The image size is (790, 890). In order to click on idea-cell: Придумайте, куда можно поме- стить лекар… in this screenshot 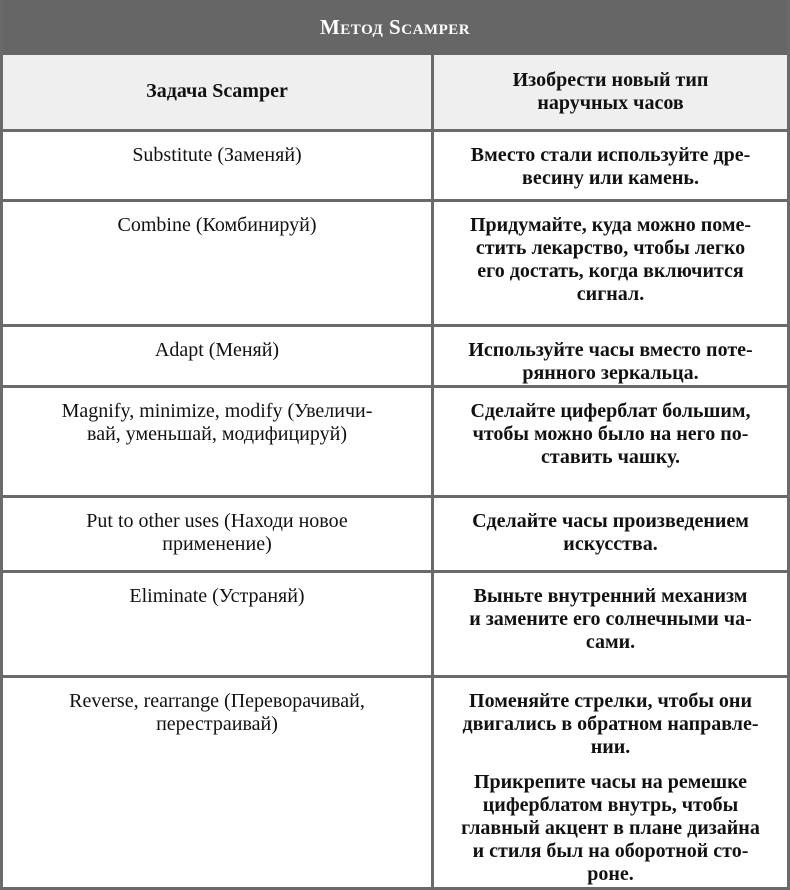, I will do `click(609, 262)`.